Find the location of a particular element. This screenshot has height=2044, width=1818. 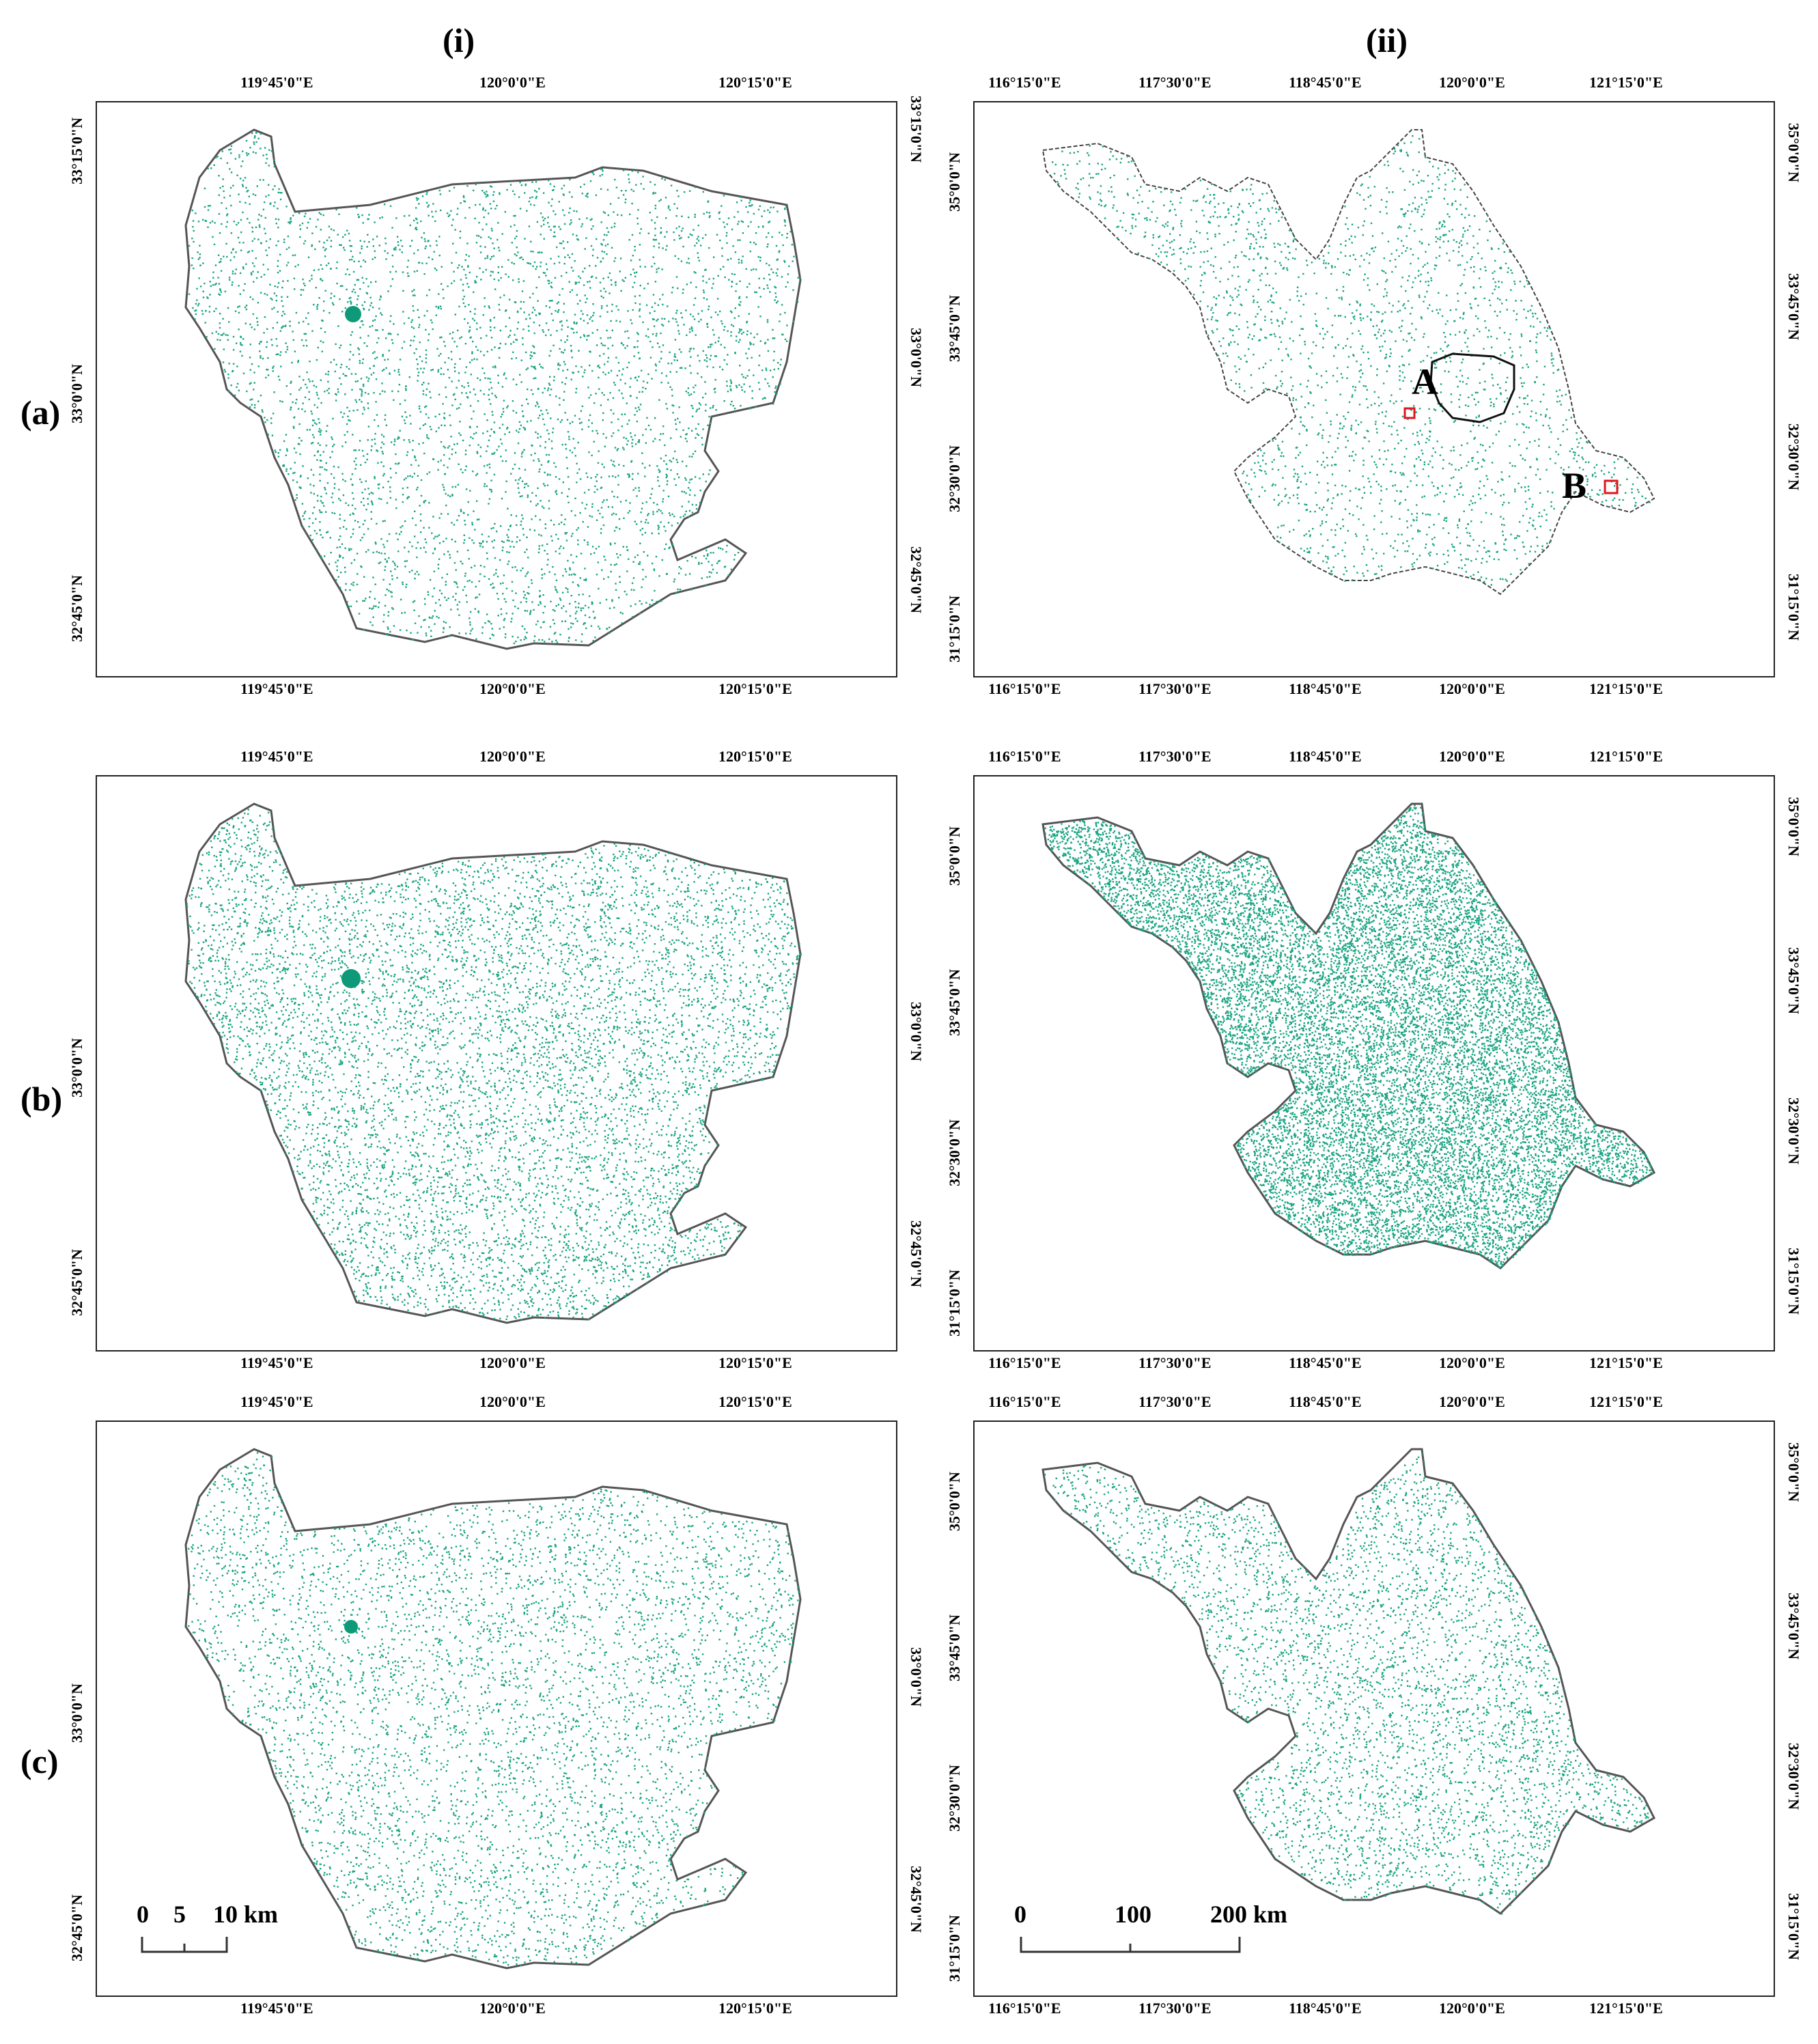

row-label-b: (b) is located at coordinates (41, 1099).